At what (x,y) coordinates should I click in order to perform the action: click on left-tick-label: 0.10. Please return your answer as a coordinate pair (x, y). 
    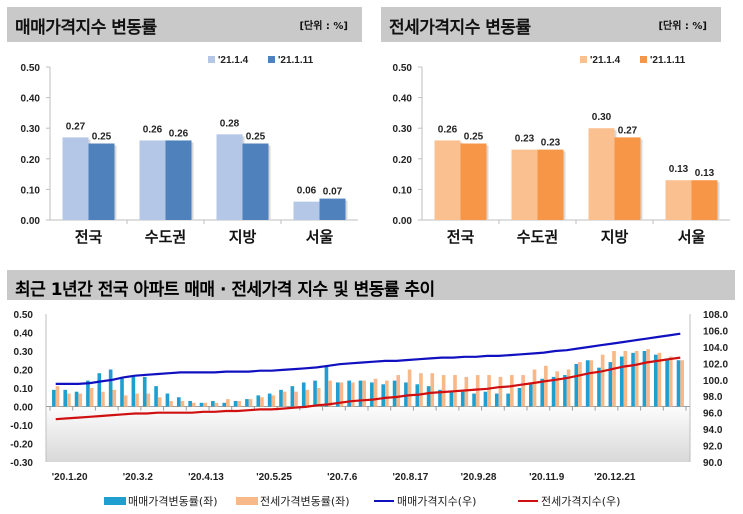
    Looking at the image, I should click on (24, 389).